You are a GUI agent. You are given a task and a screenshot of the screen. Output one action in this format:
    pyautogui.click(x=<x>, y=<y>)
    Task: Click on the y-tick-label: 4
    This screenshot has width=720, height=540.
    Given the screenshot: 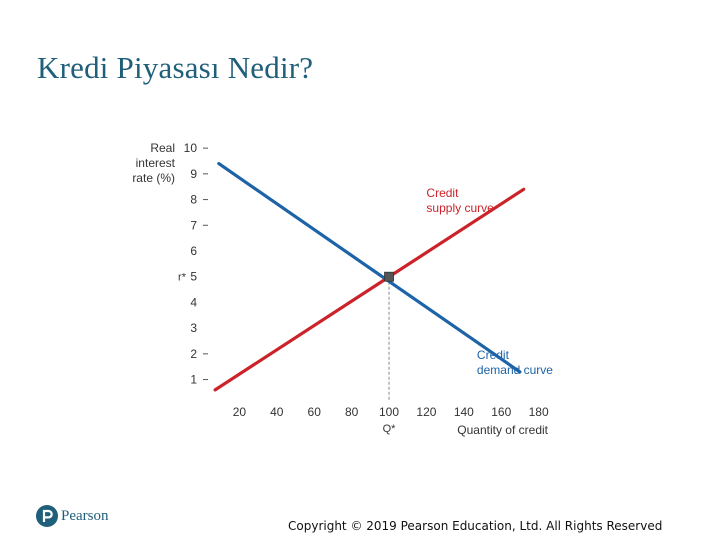 What is the action you would take?
    pyautogui.click(x=193, y=302)
    